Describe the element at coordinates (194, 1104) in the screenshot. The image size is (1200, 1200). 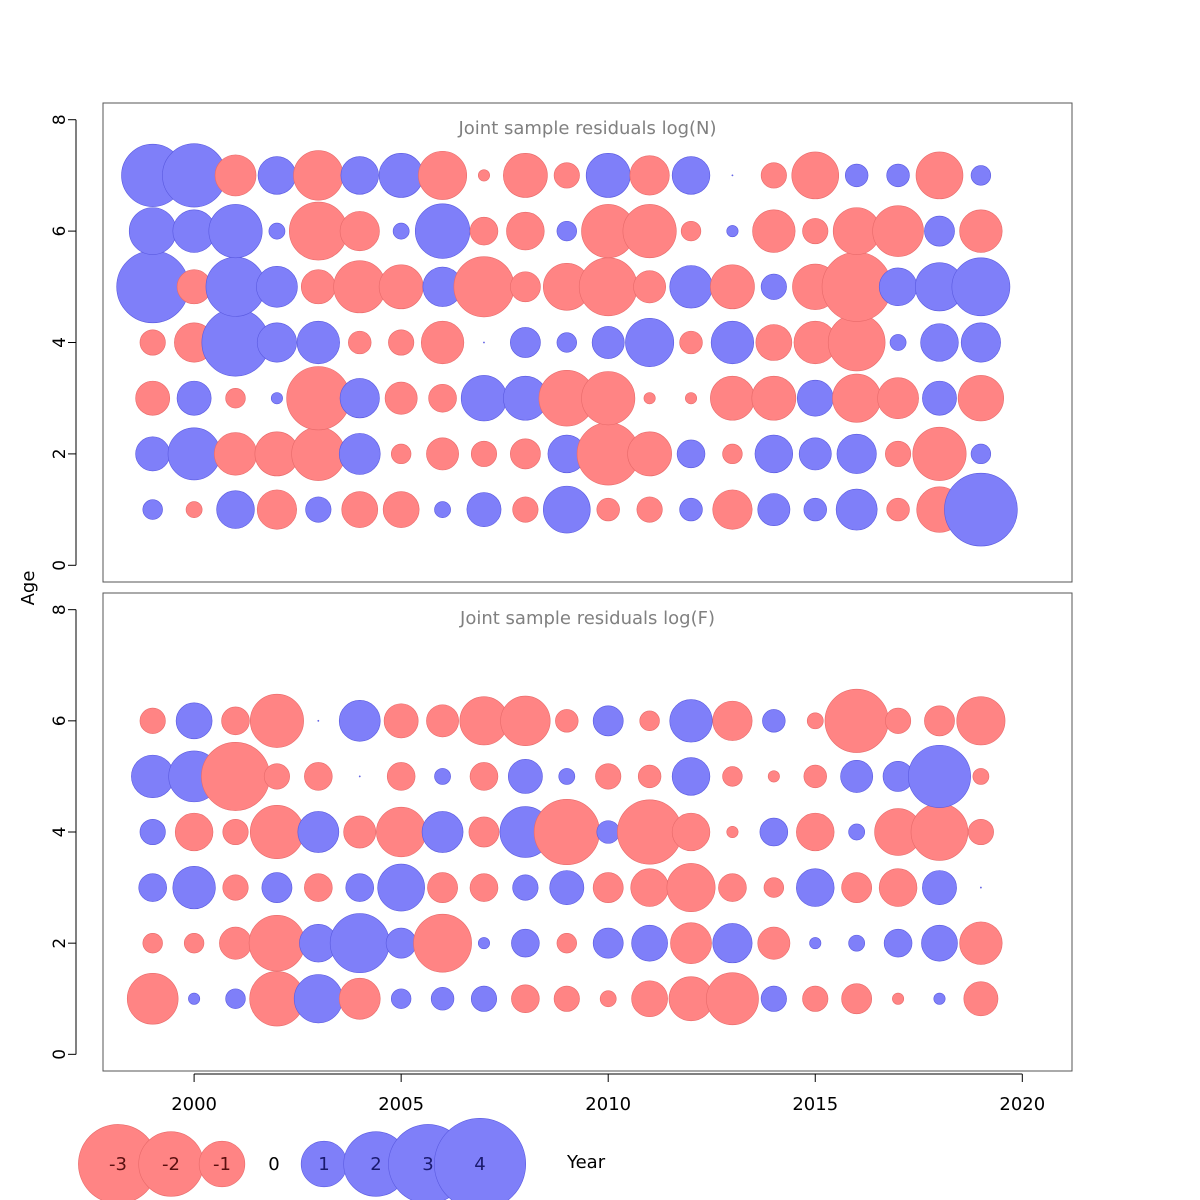
I see `x-tick-label: 2000` at that location.